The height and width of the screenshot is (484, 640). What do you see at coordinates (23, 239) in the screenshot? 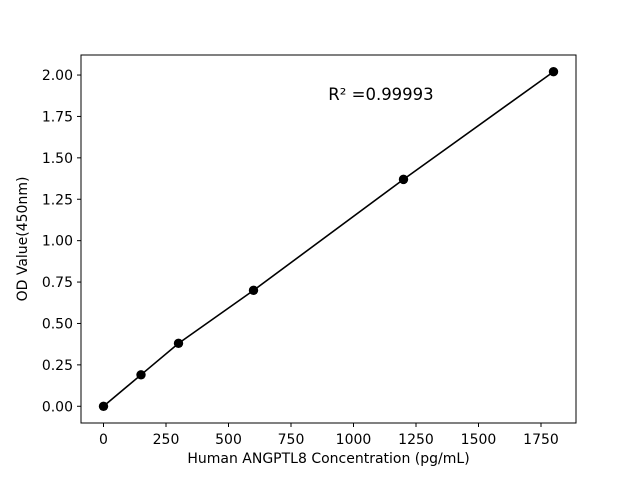
I see `y-axis-label: OD Value(450nm)` at bounding box center [23, 239].